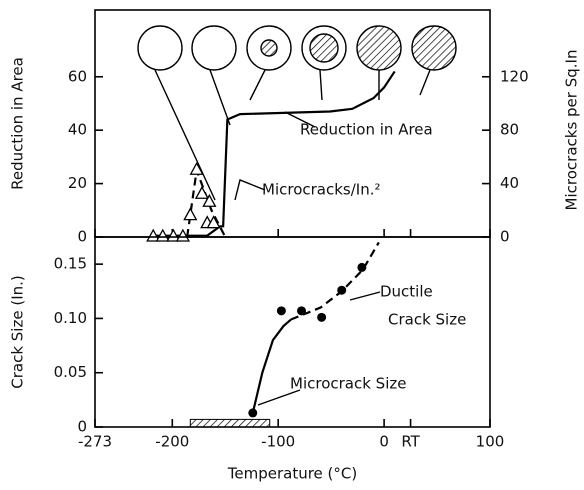 This screenshot has width=584, height=490. What do you see at coordinates (70, 318) in the screenshot?
I see `y-tick-label: 0.10` at bounding box center [70, 318].